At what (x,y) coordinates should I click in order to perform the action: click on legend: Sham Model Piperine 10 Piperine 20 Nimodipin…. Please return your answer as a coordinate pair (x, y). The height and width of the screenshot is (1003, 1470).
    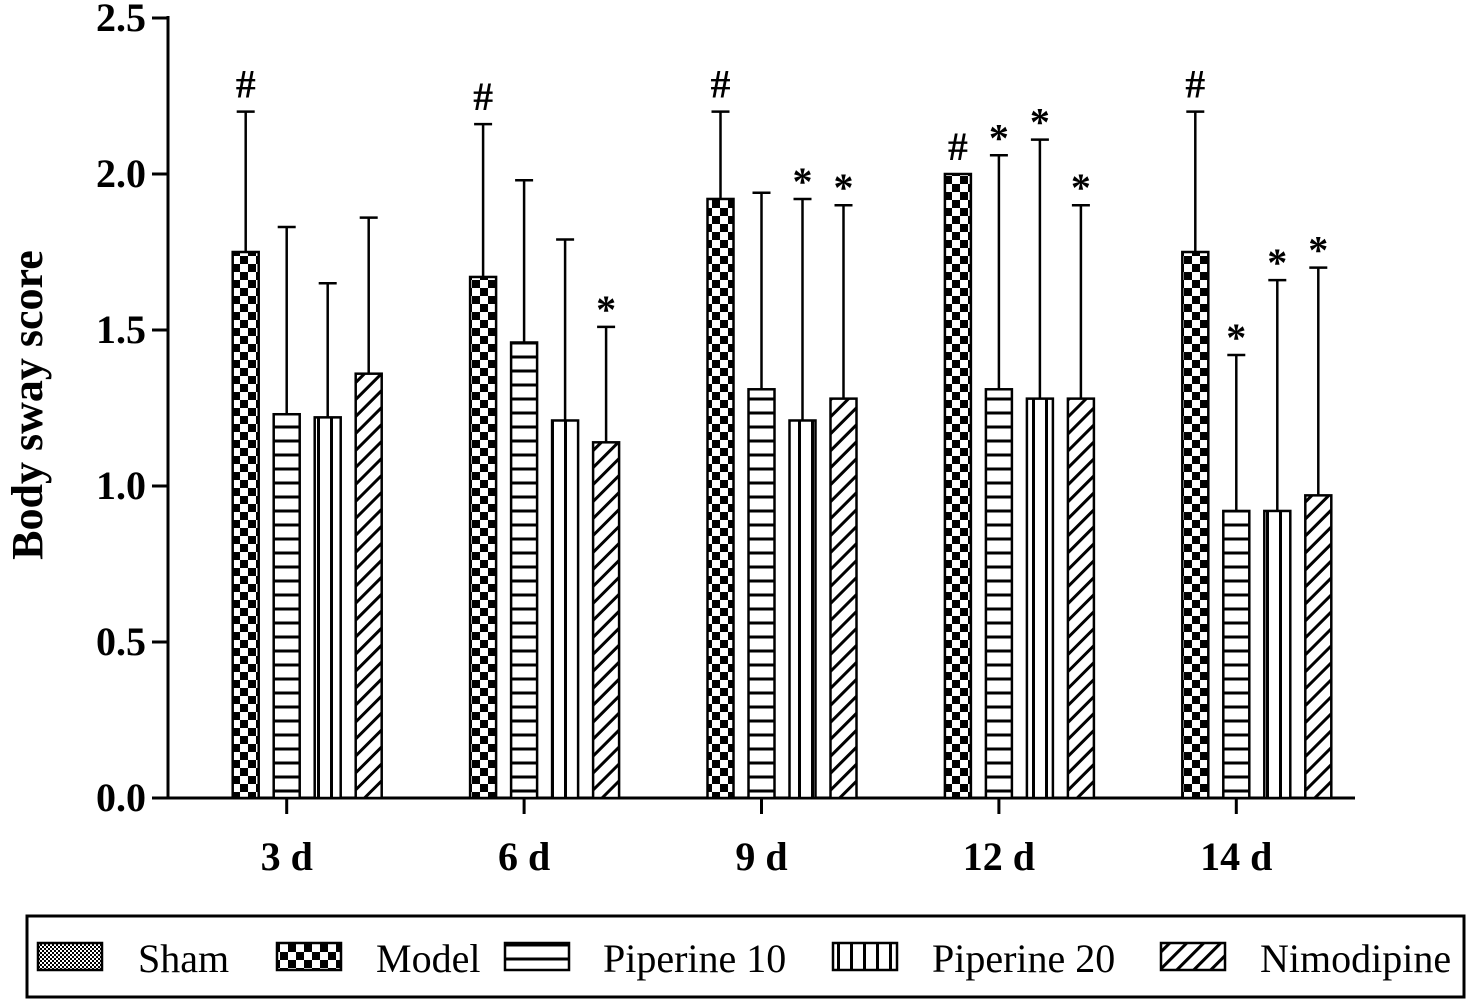
    Looking at the image, I should click on (745, 956).